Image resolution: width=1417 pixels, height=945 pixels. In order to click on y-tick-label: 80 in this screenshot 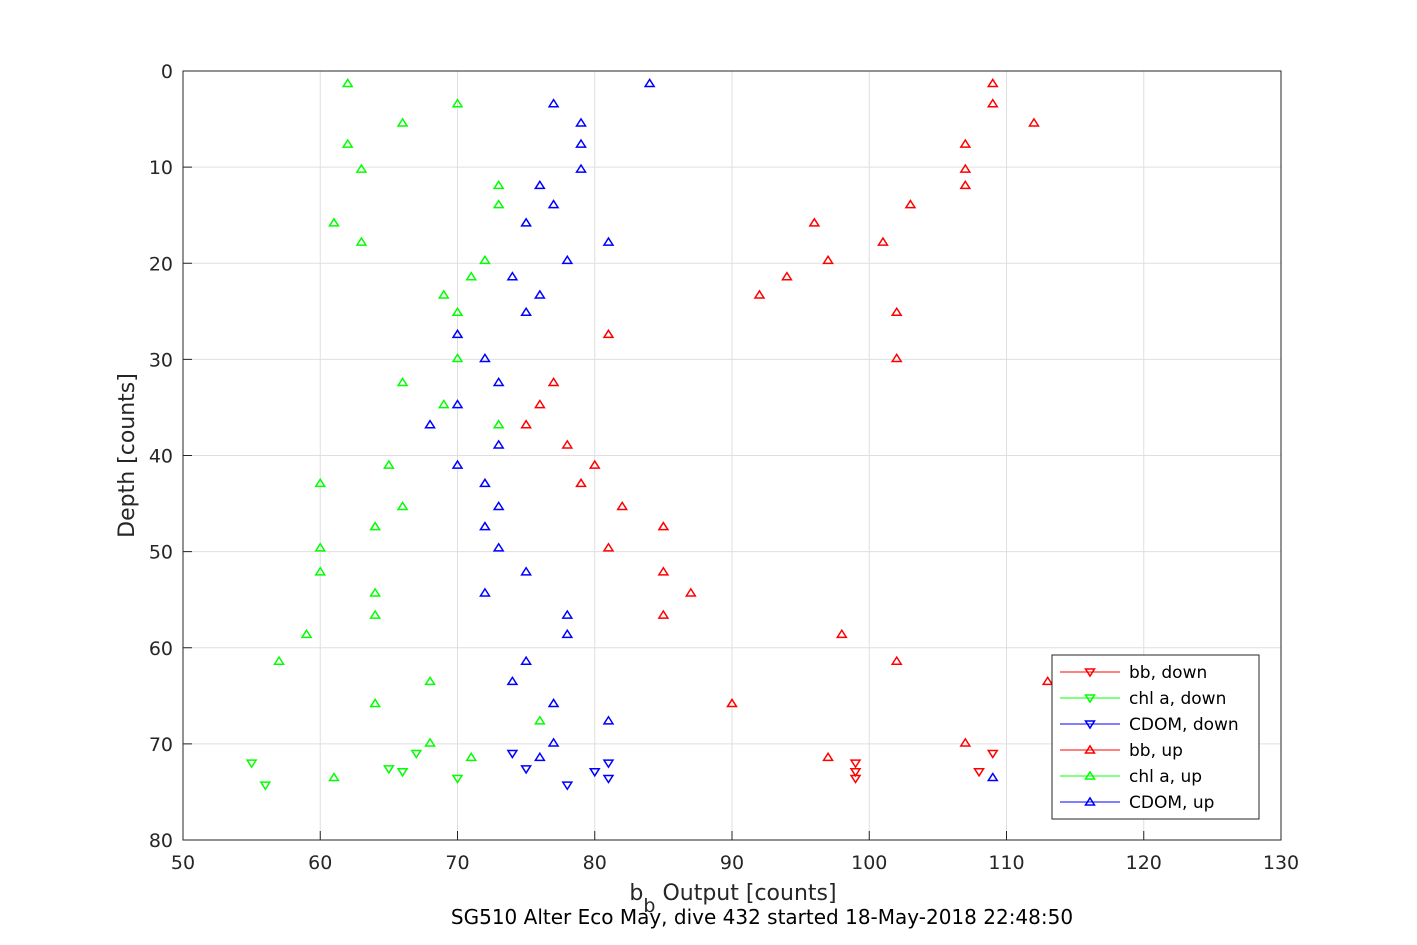, I will do `click(161, 841)`.